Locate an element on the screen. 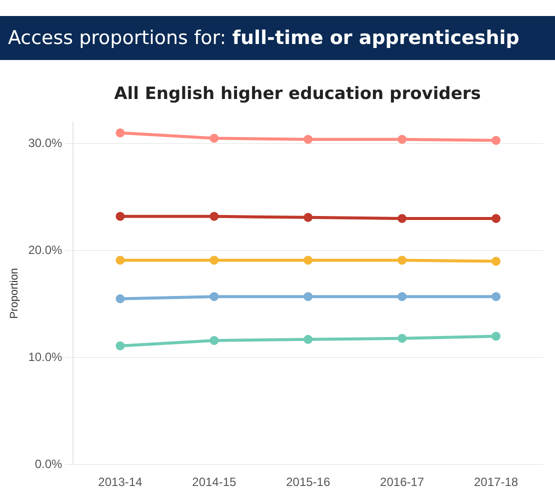 This screenshot has height=493, width=555. y-tick-label: 20.0% is located at coordinates (45, 249).